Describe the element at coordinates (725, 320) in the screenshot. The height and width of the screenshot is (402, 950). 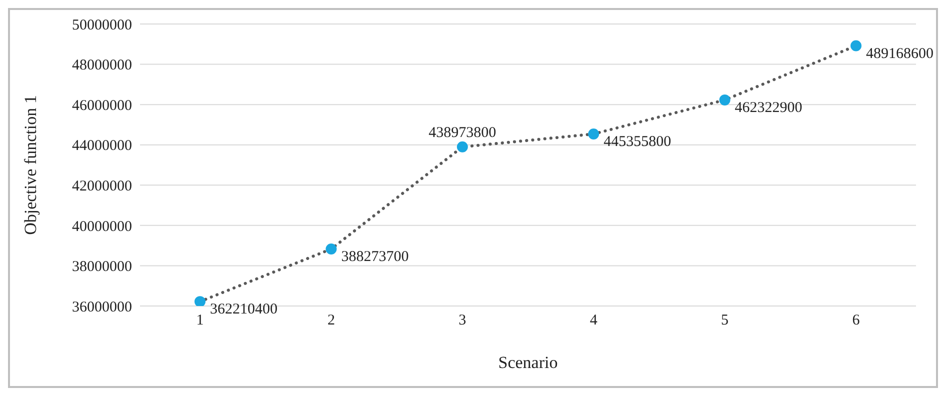
I see `x-tick-label: 5` at that location.